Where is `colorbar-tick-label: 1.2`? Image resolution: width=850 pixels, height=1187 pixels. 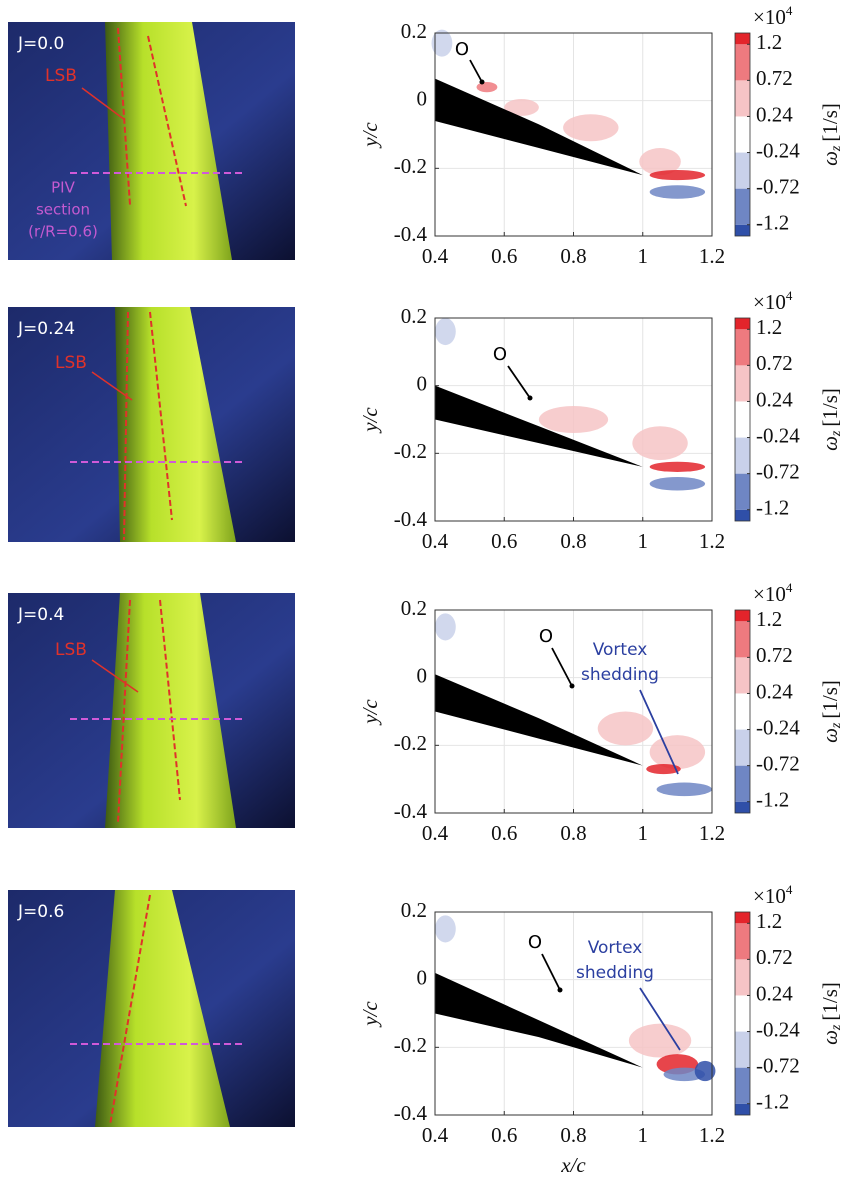 colorbar-tick-label: 1.2 is located at coordinates (769, 42).